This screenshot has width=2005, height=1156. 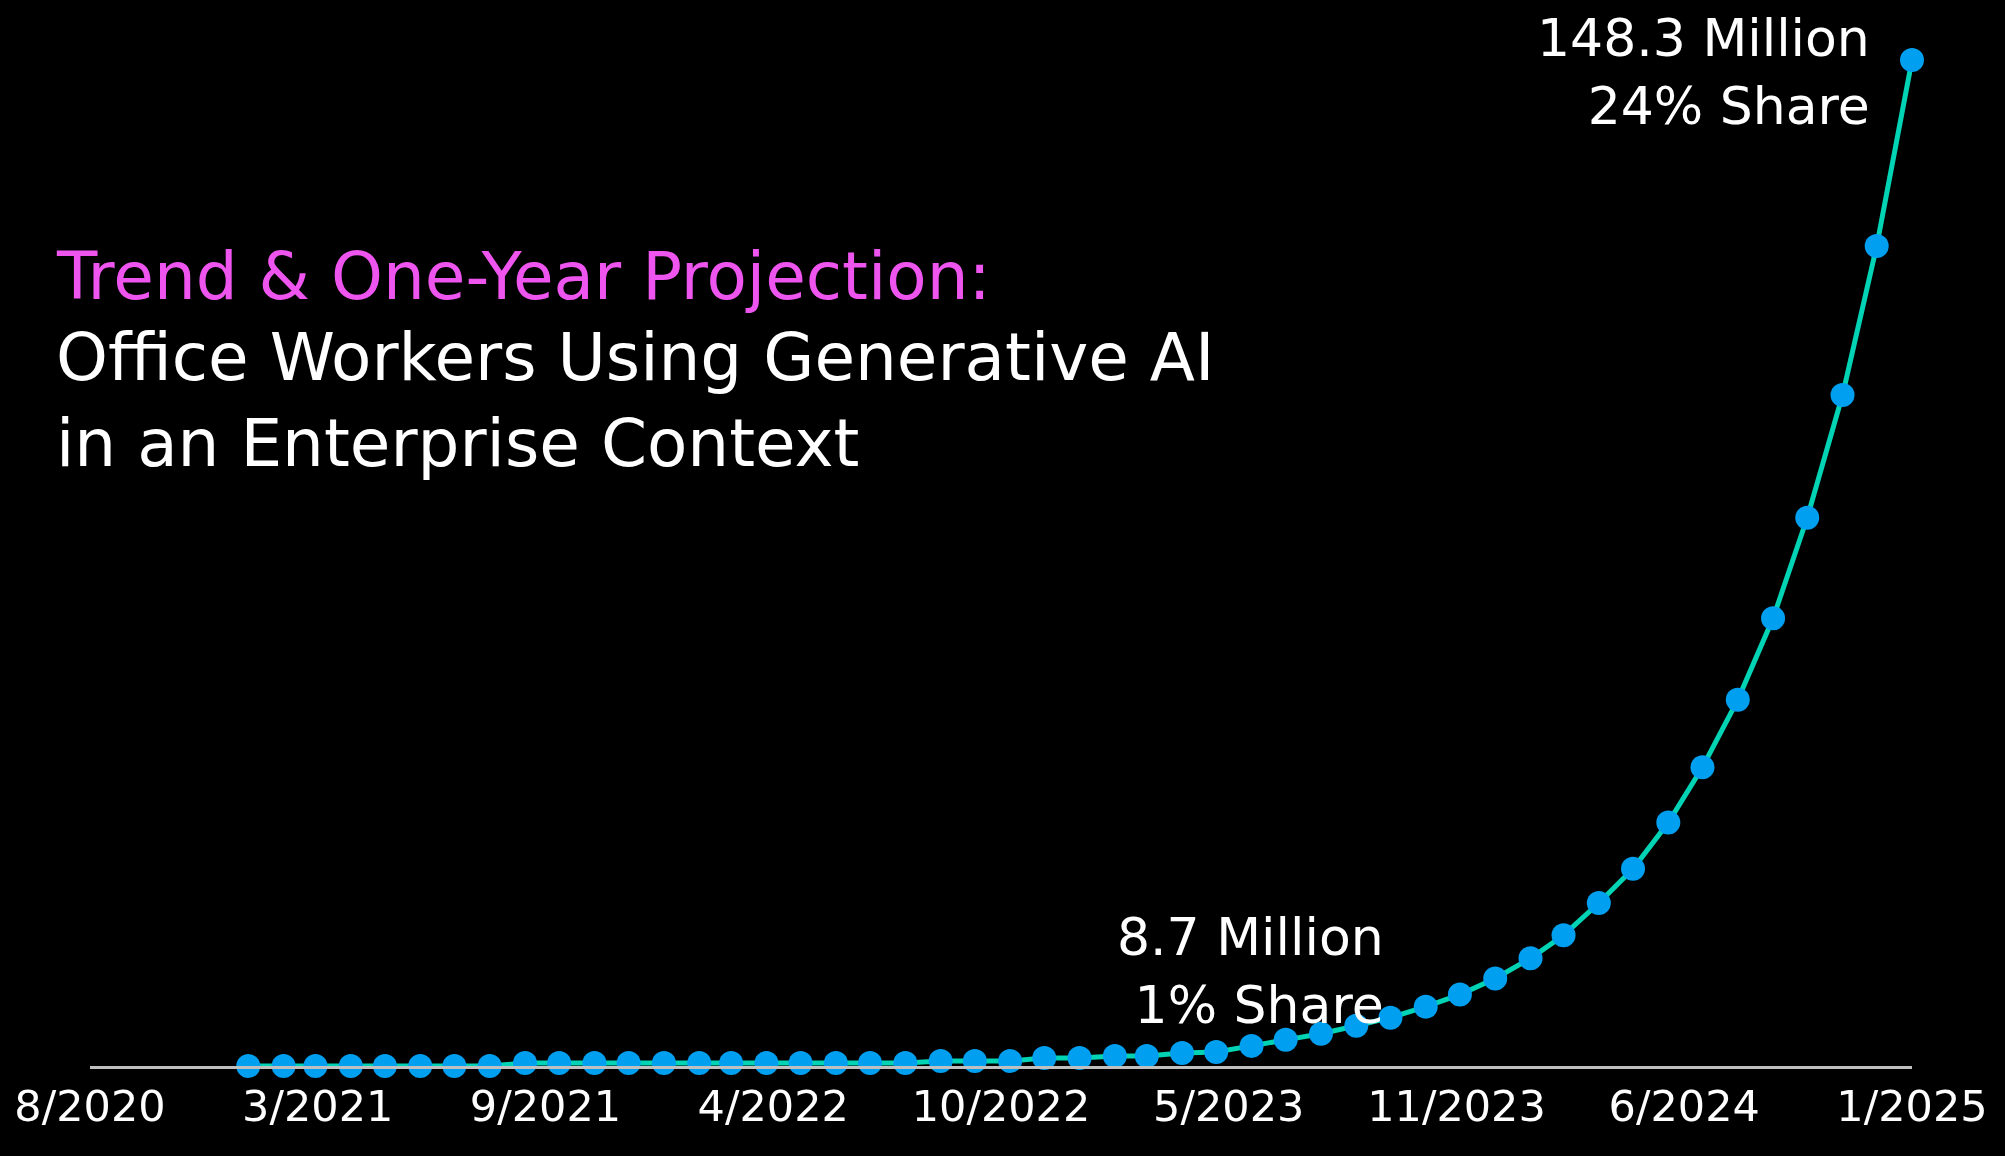 I want to click on annotation: 8.7 Million 1% Share, so click(x=1250, y=971).